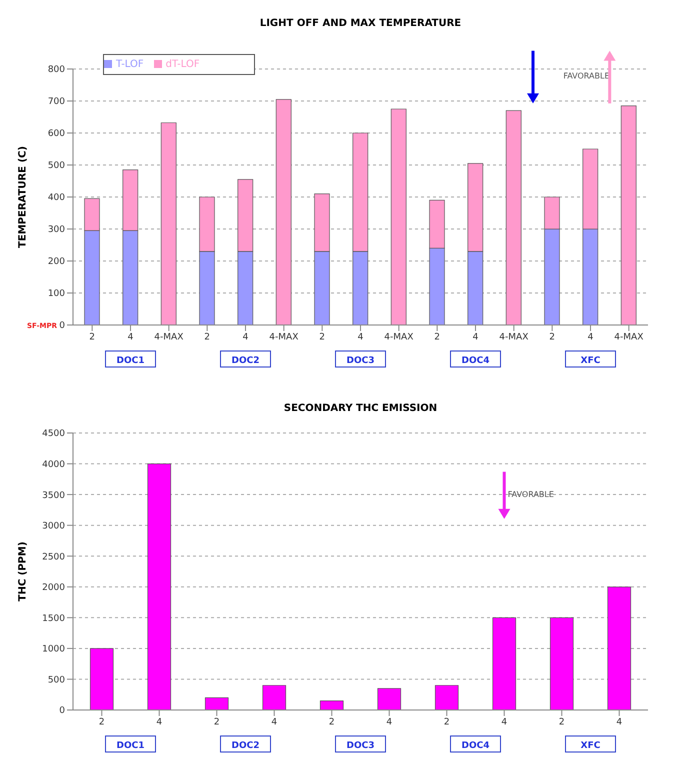 The width and height of the screenshot is (686, 777). Describe the element at coordinates (57, 230) in the screenshot. I see `y-tick-label: 300` at that location.